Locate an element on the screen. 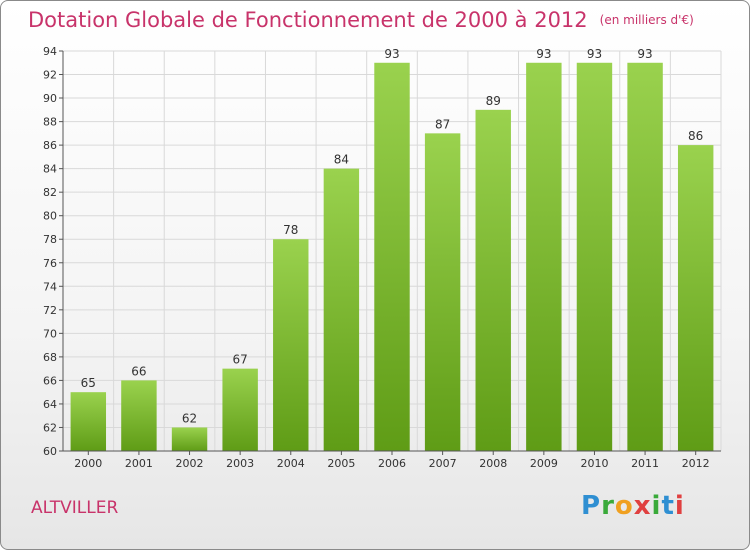 The height and width of the screenshot is (550, 750). x-tick-label: 2011 is located at coordinates (645, 463).